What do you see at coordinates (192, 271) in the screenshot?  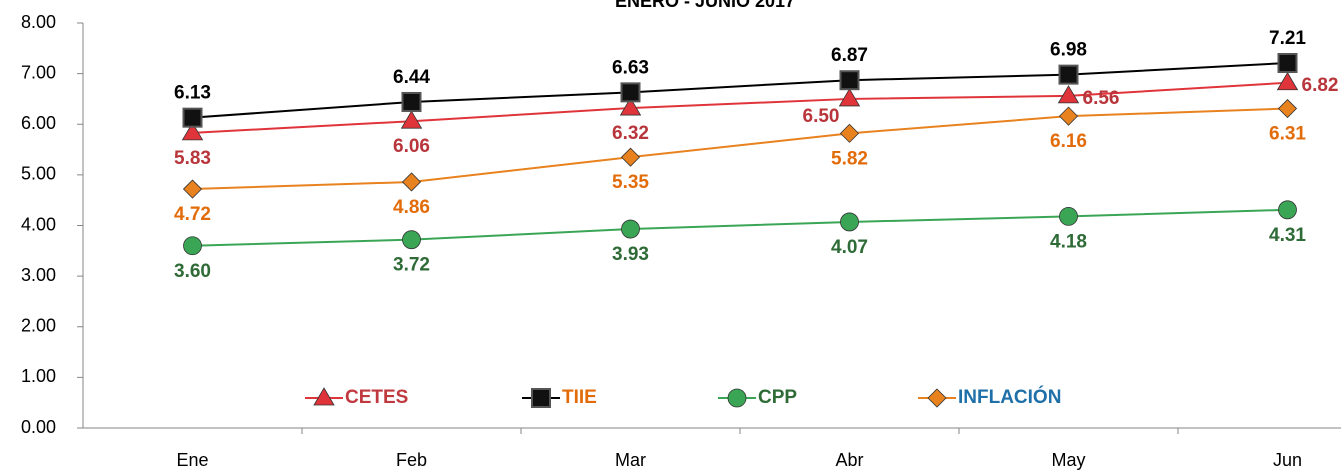 I see `data-label: 3.60` at bounding box center [192, 271].